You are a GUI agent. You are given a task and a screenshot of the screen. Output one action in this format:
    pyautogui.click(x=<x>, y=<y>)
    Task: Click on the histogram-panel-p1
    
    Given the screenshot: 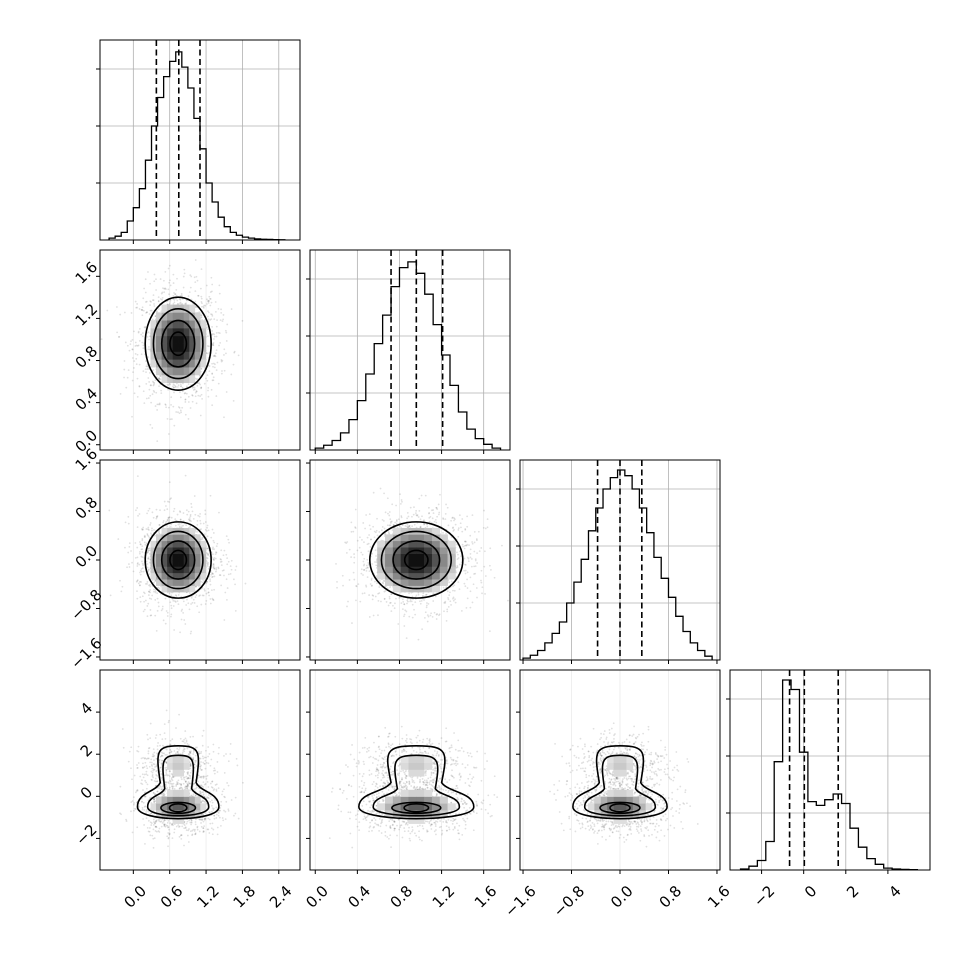 What is the action you would take?
    pyautogui.click(x=408, y=351)
    